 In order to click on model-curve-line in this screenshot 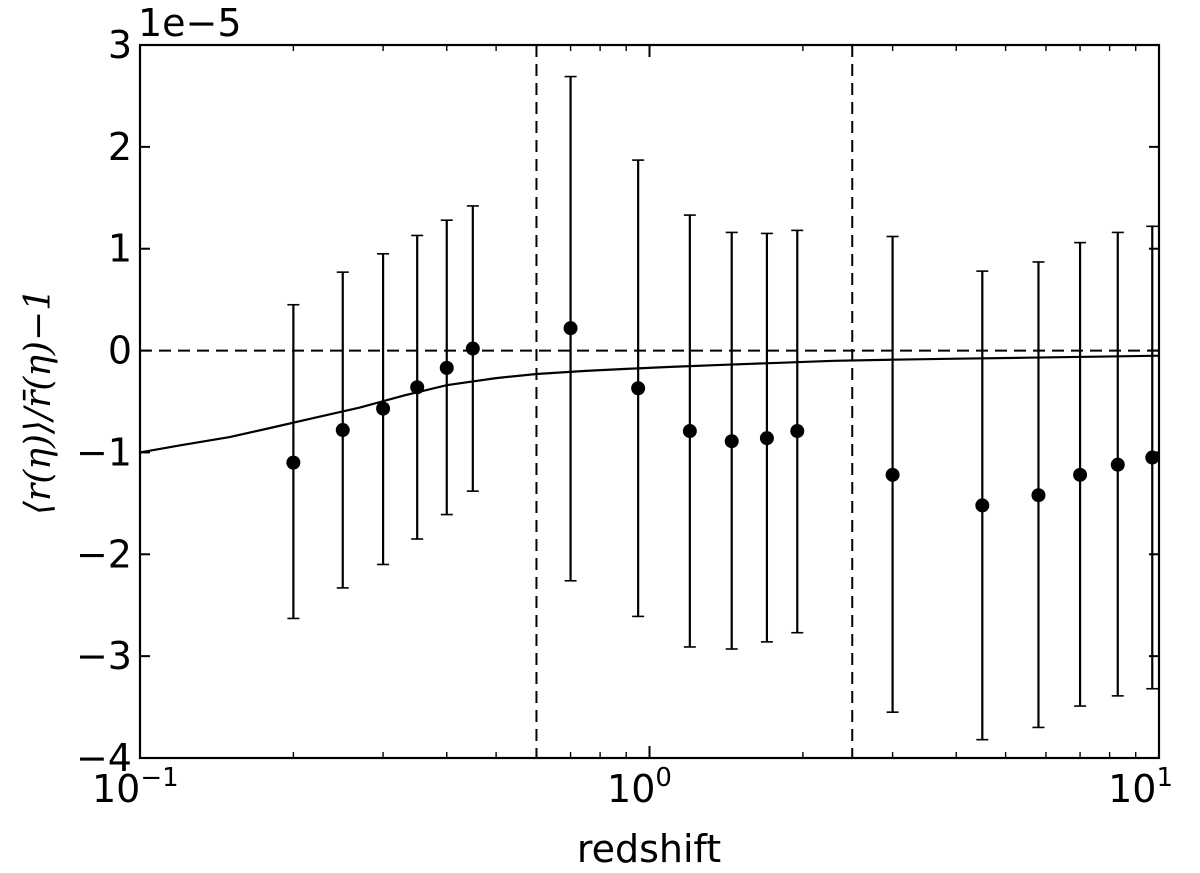, I will do `click(649, 404)`.